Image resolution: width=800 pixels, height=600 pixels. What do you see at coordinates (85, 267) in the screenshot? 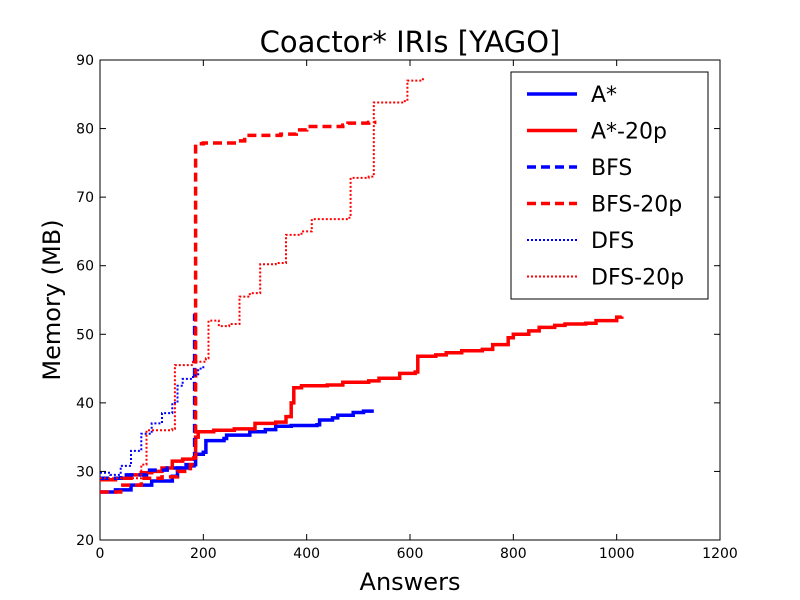
I see `y-tick-label-4: 60` at bounding box center [85, 267].